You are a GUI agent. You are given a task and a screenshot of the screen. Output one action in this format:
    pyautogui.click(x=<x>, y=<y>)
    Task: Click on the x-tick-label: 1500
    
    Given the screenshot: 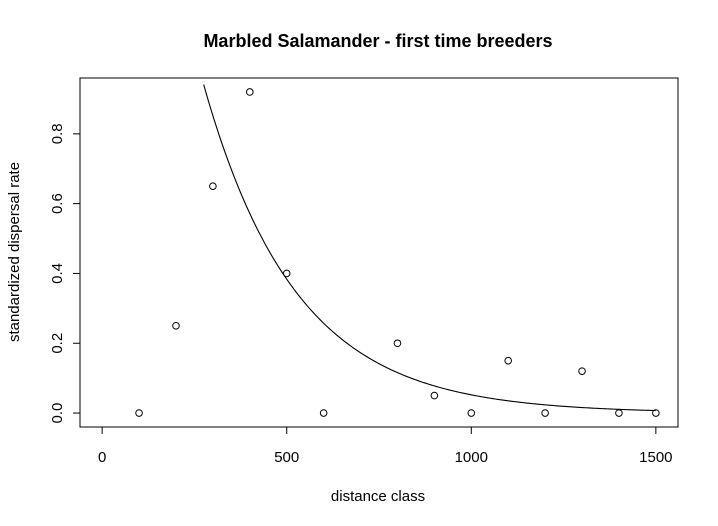 What is the action you would take?
    pyautogui.click(x=655, y=457)
    